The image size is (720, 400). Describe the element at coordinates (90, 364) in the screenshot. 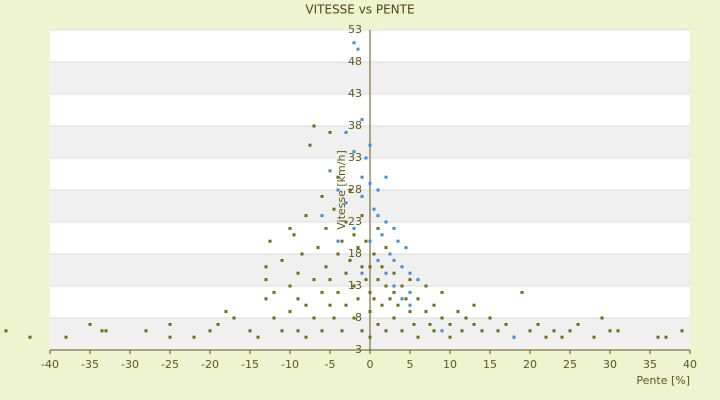

I see `x-tick-label: -35` at that location.